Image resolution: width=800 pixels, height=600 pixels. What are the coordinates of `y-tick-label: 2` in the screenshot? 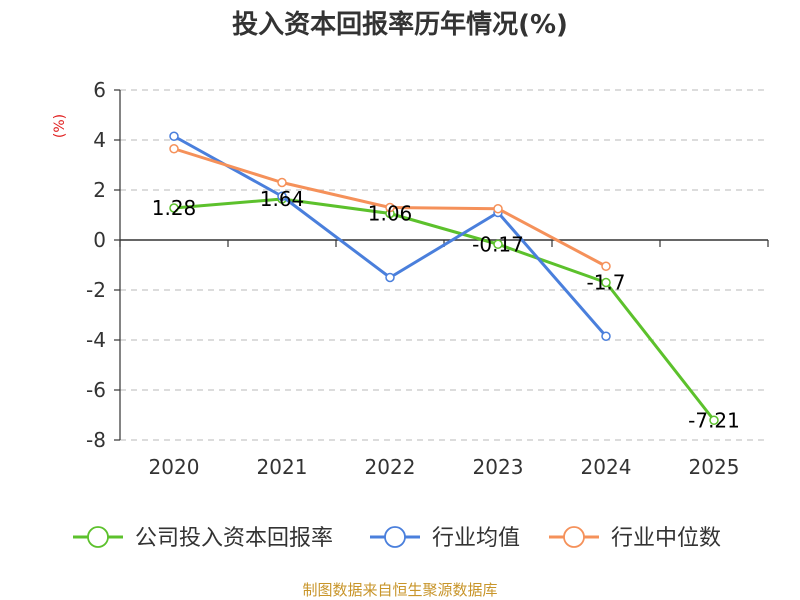 It's located at (99, 190).